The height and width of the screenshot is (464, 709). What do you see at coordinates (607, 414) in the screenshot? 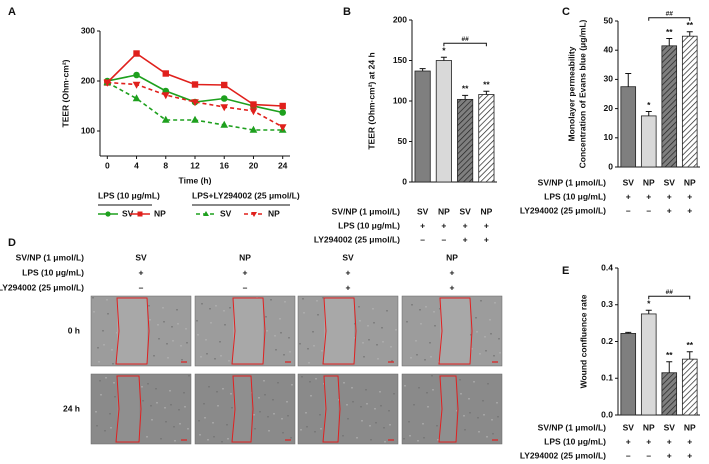
I see `y-tick-label: 0.0` at bounding box center [607, 414].